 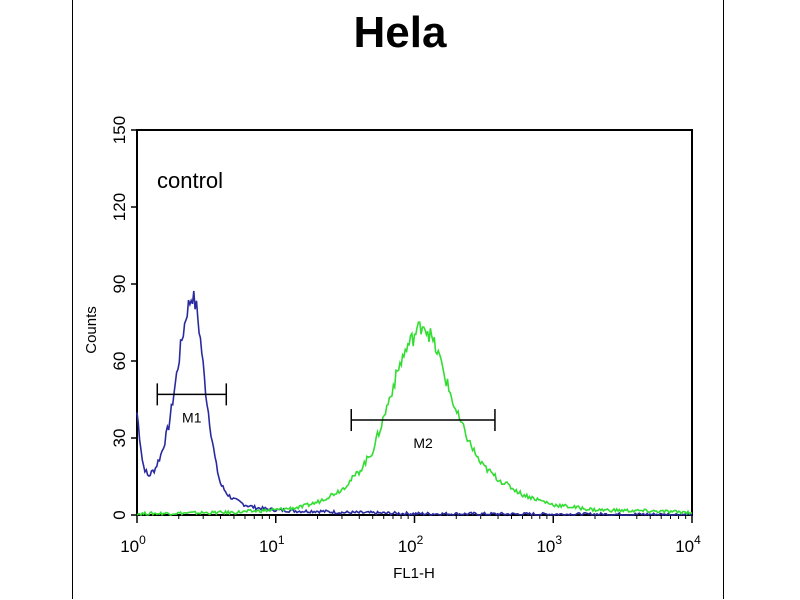 What do you see at coordinates (119, 438) in the screenshot?
I see `y-tick-label: 30` at bounding box center [119, 438].